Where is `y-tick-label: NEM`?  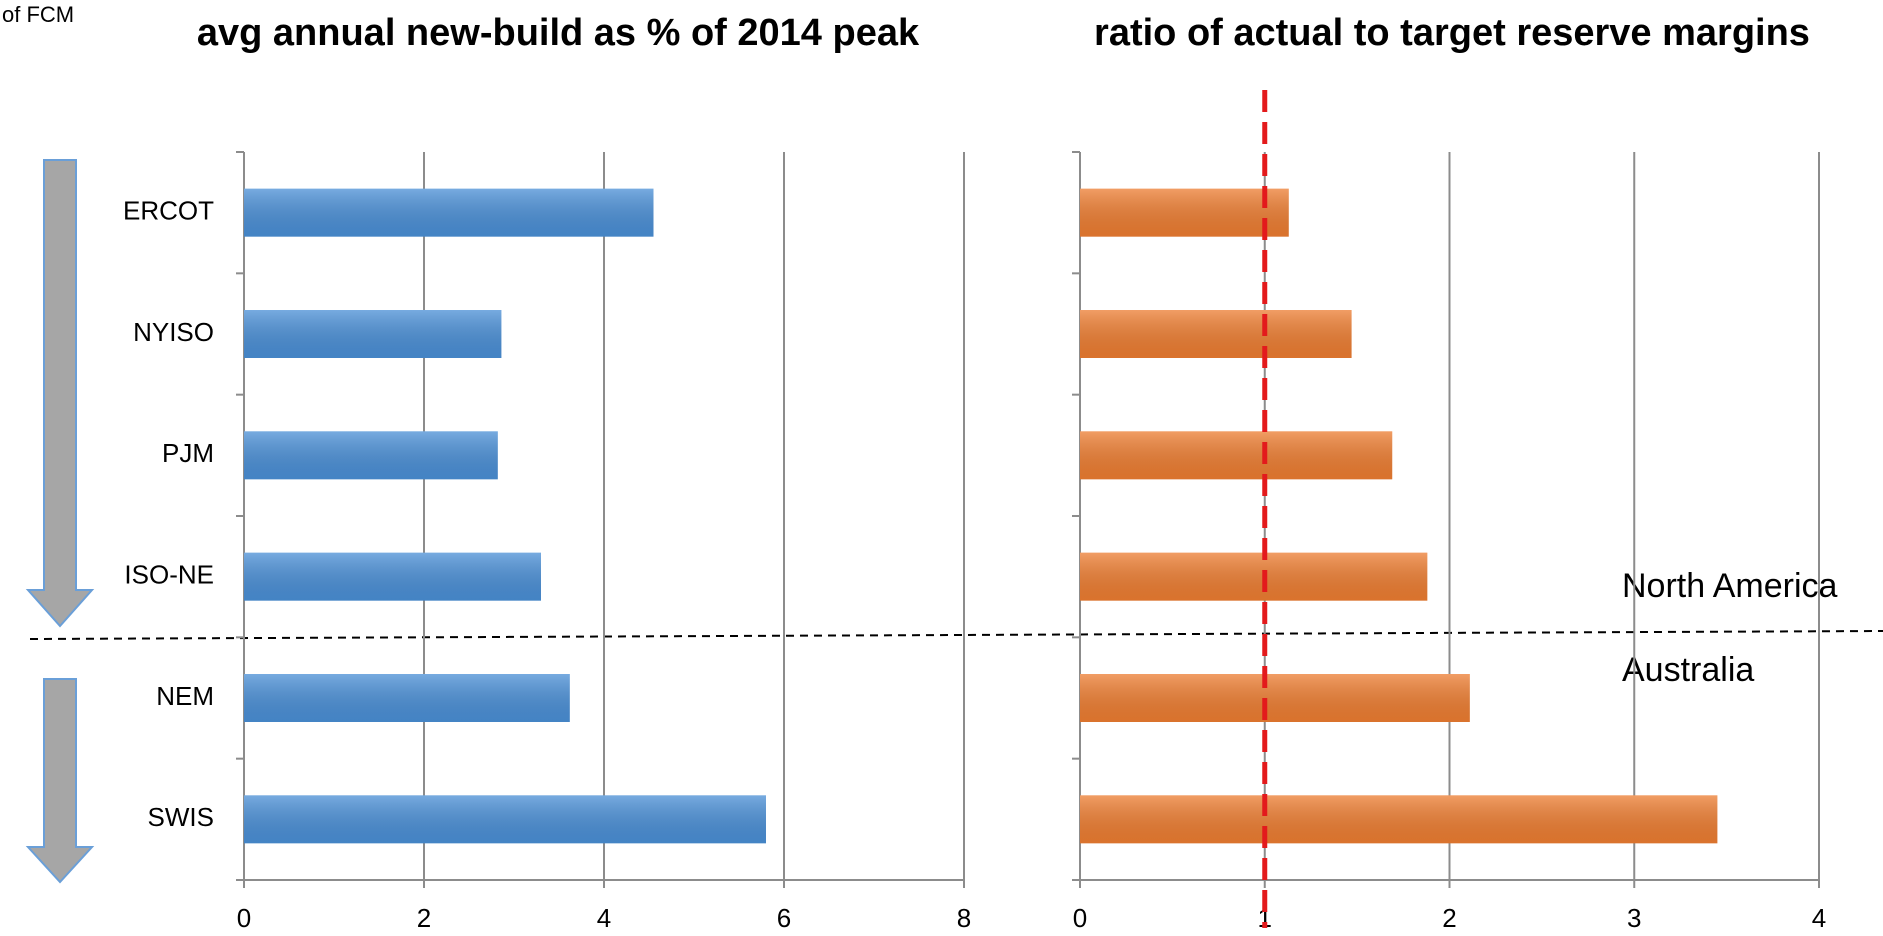 y-tick-label: NEM is located at coordinates (185, 696).